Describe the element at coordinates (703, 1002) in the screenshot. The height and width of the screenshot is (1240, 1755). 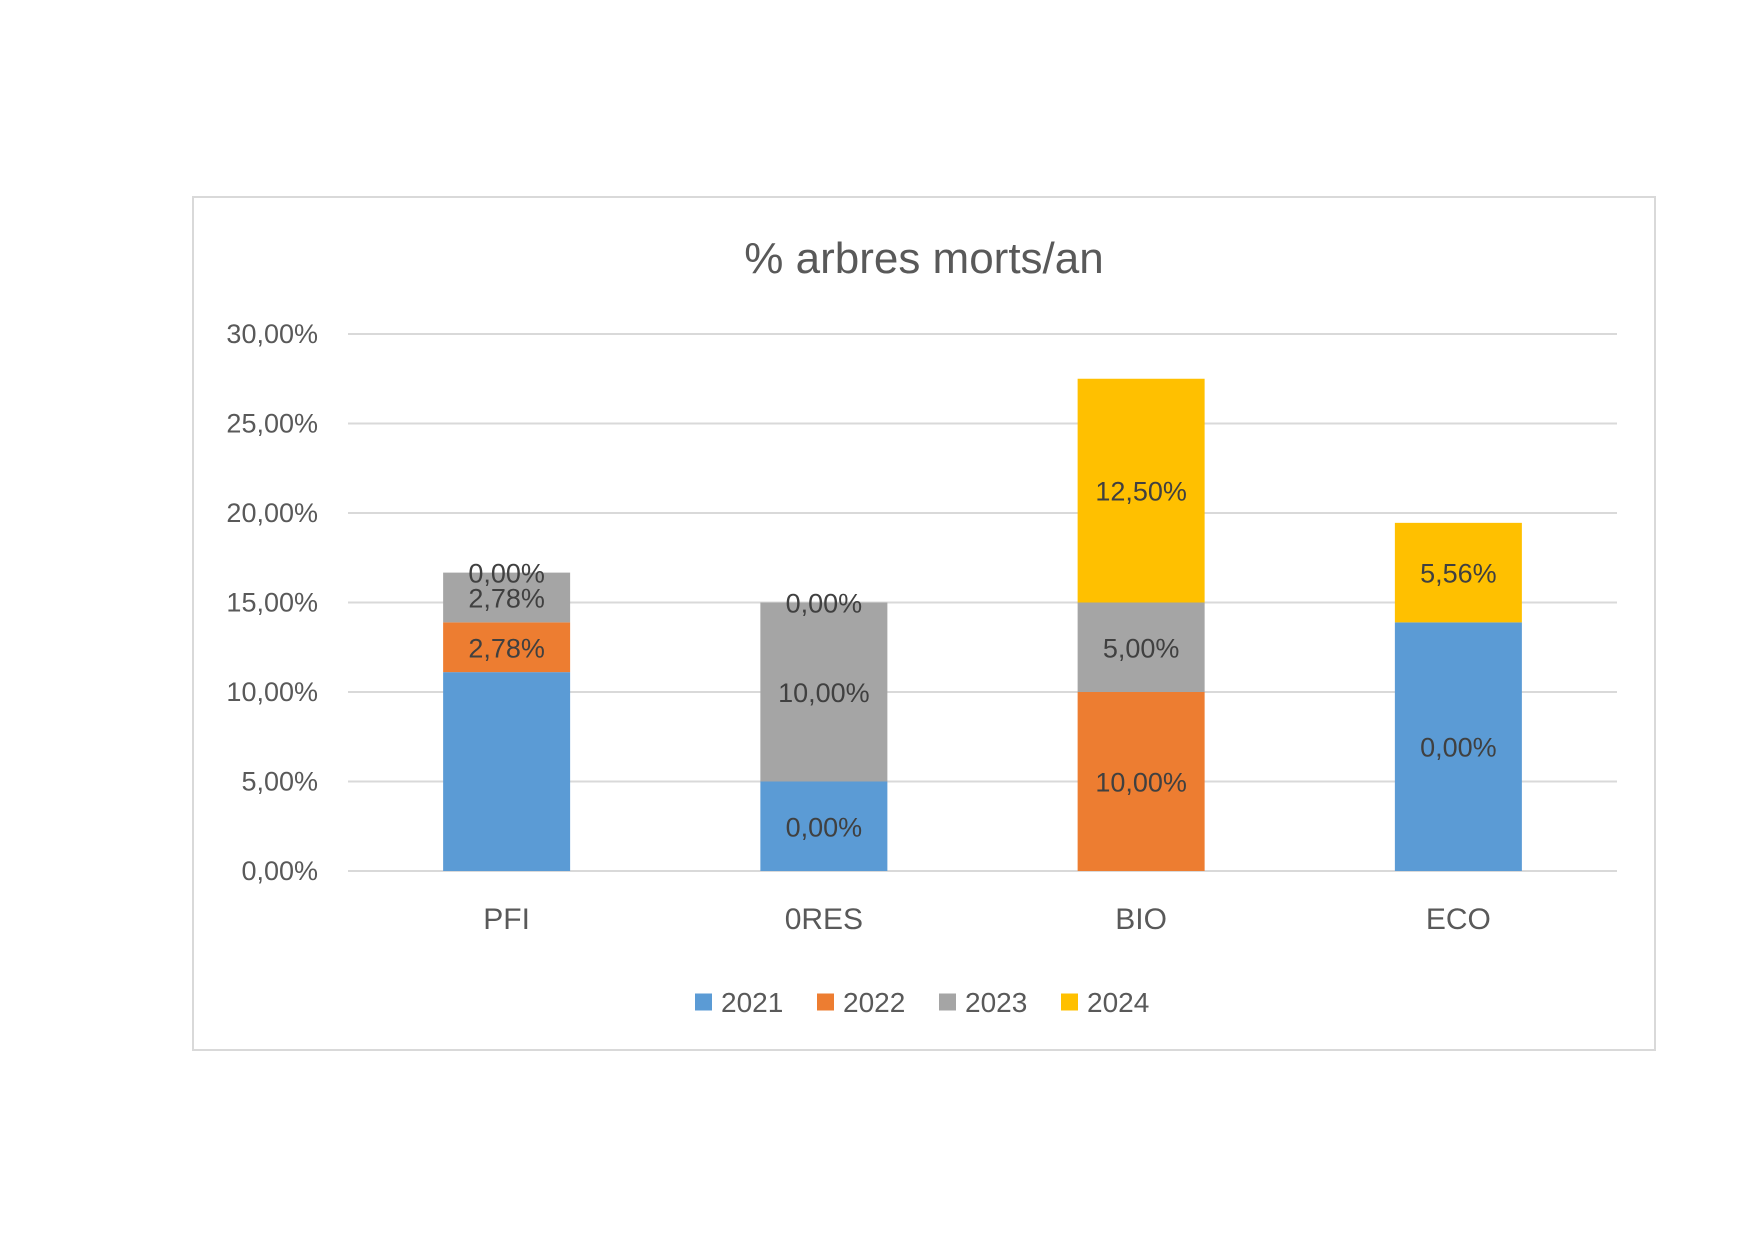
I see `legend-swatch-2021` at that location.